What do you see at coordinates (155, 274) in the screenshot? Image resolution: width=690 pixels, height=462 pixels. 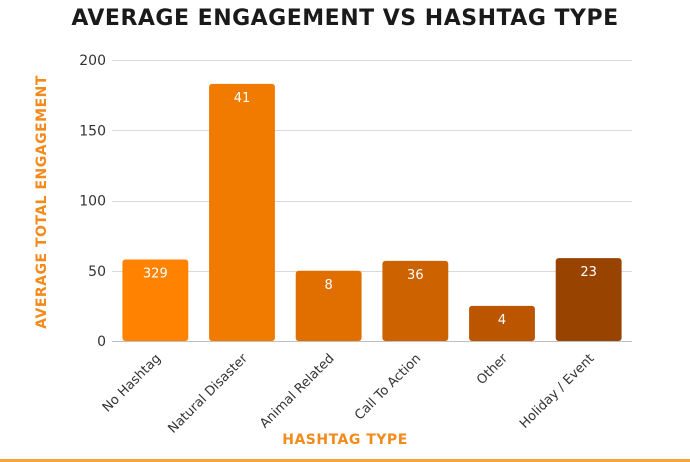 I see `data-label: 329` at bounding box center [155, 274].